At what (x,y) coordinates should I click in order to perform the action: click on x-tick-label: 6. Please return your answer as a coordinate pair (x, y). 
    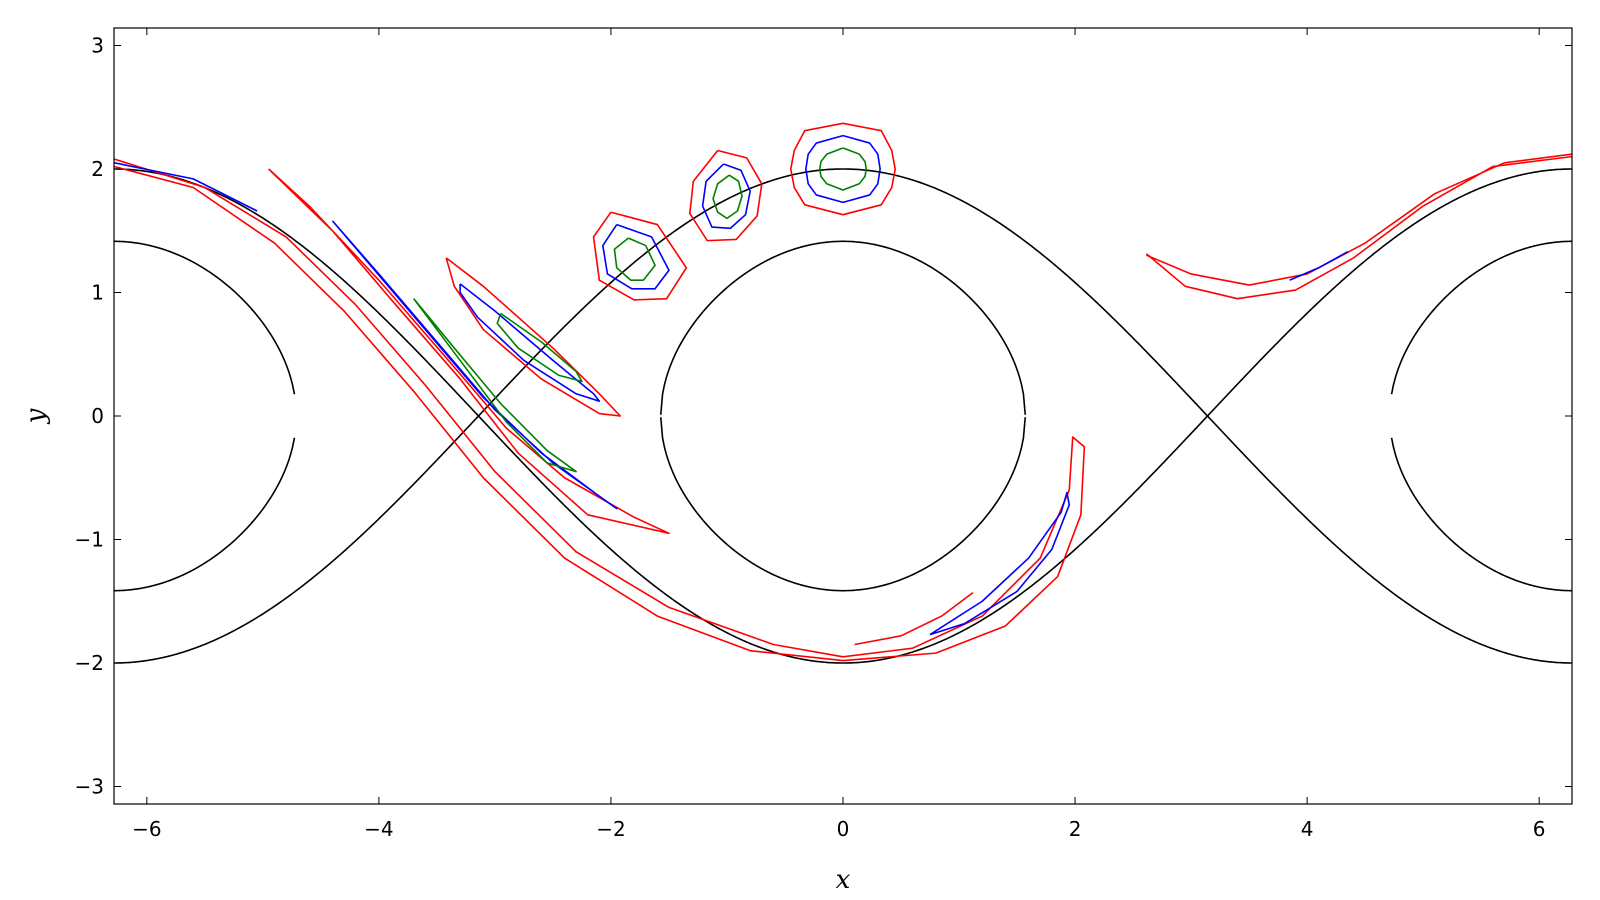
    Looking at the image, I should click on (1539, 829).